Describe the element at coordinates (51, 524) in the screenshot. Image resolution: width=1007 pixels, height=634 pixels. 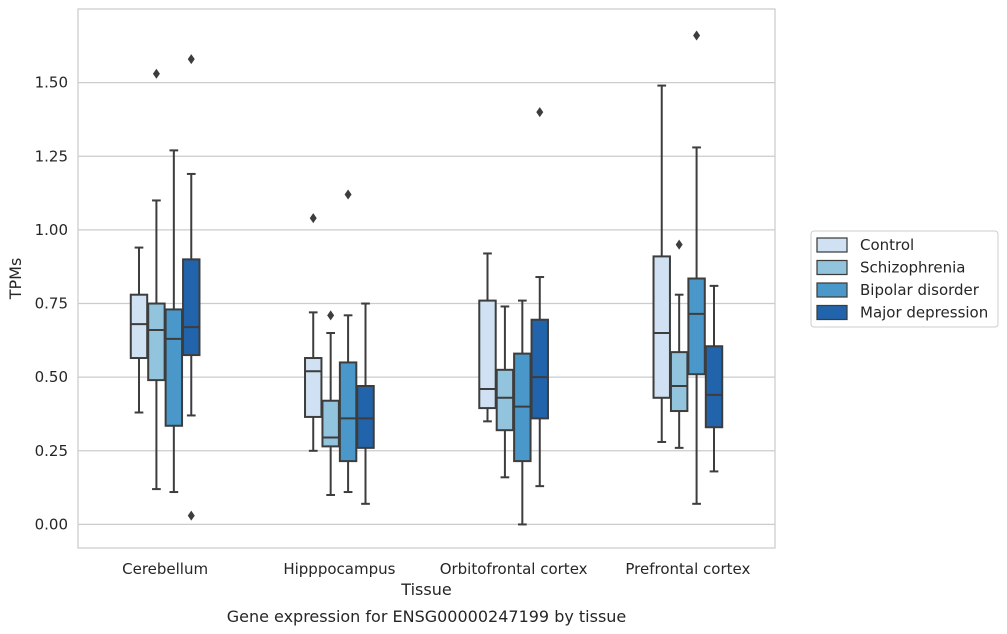
I see `y-tick-label: 0.00` at that location.